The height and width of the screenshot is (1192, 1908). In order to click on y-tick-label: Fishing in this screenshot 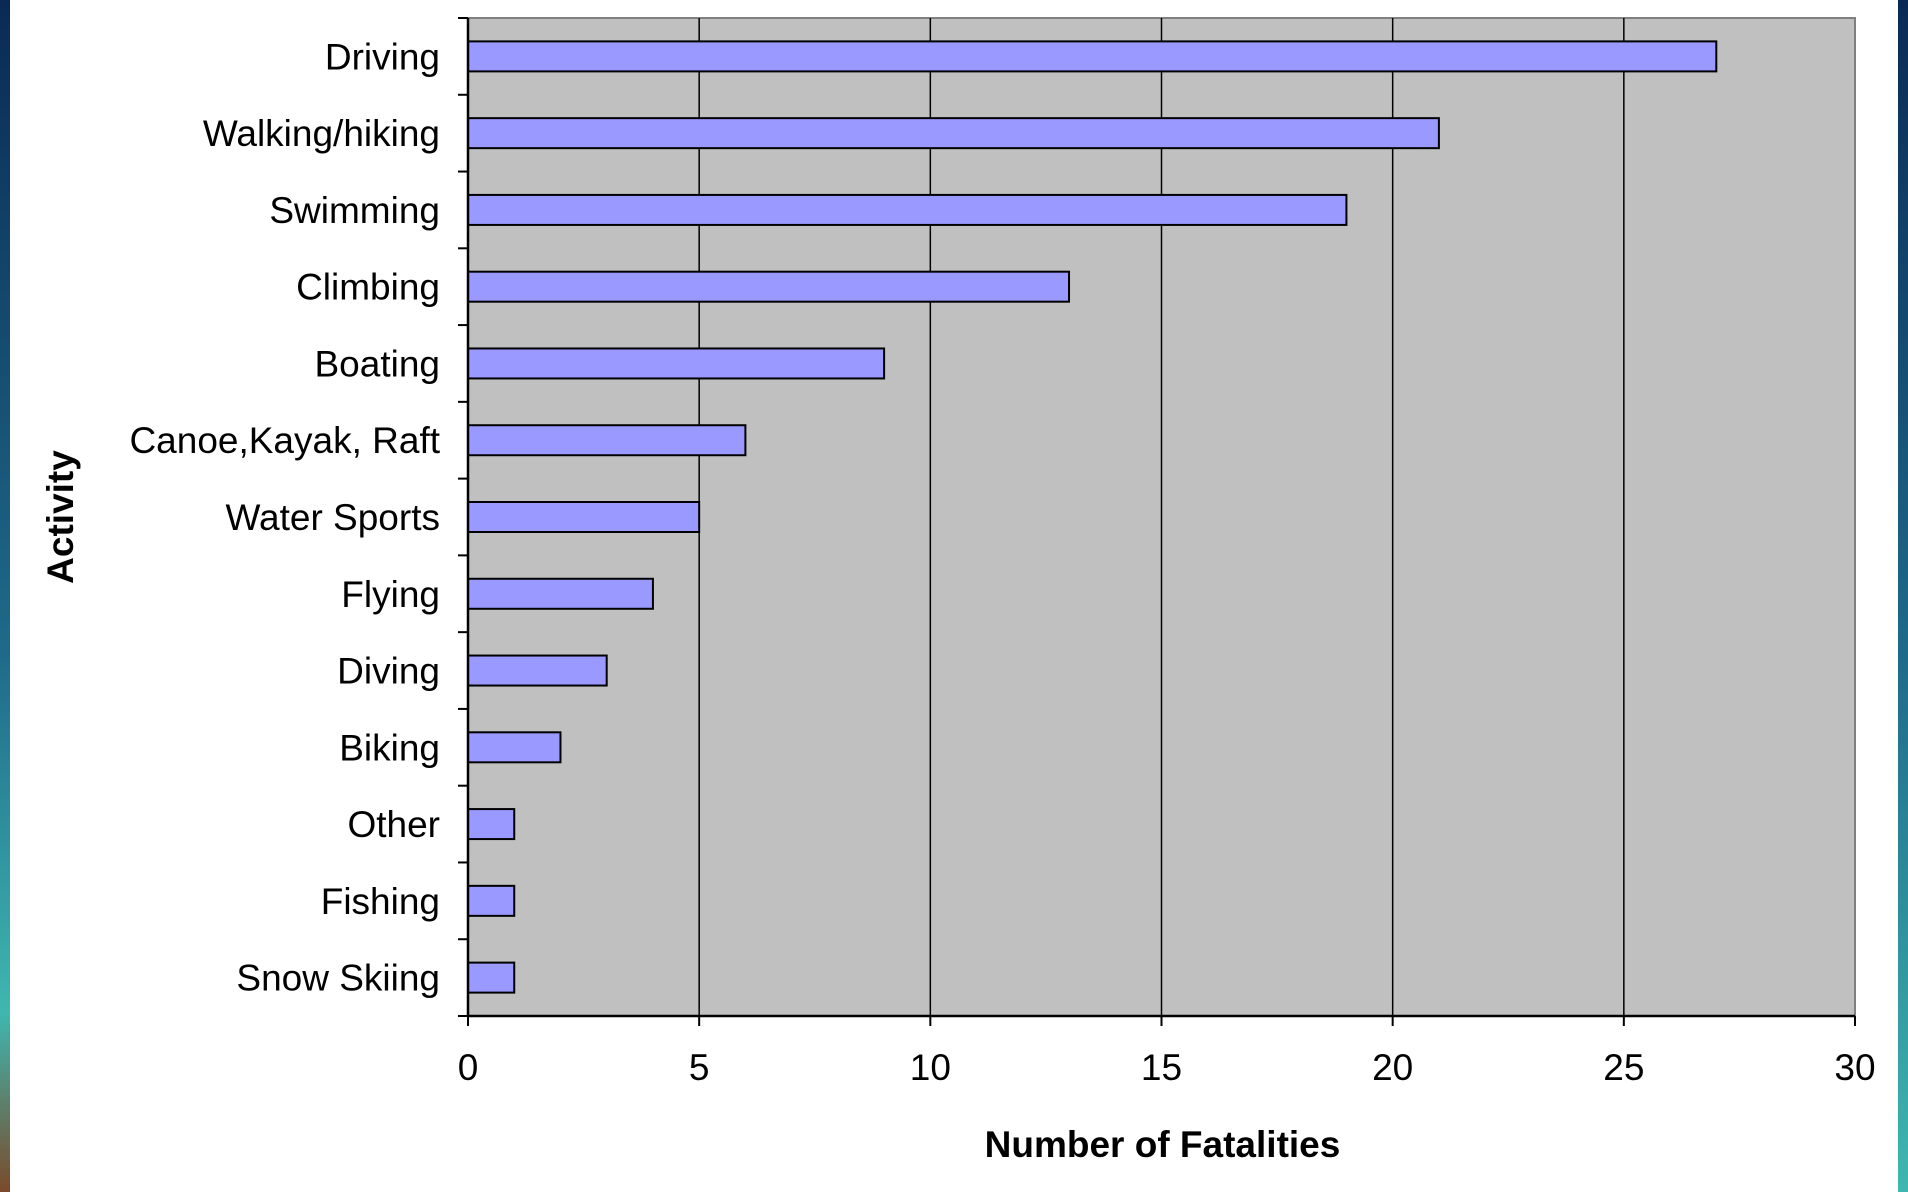, I will do `click(380, 901)`.